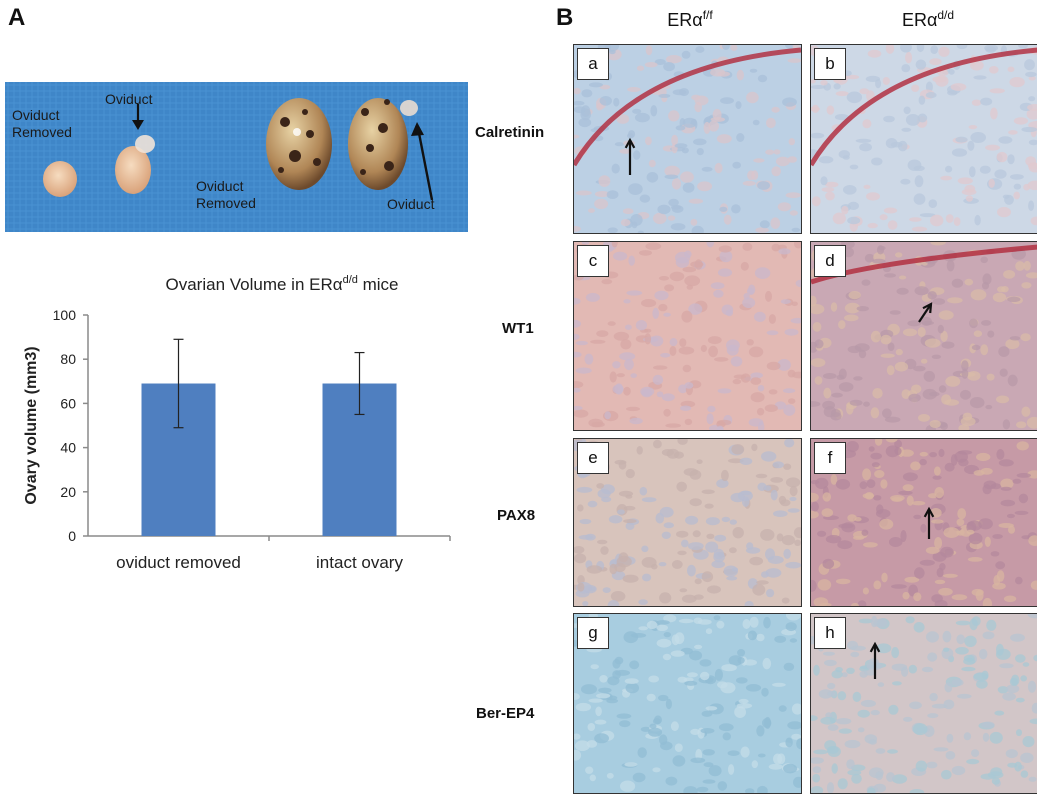 Image resolution: width=1037 pixels, height=800 pixels. What do you see at coordinates (516, 515) in the screenshot?
I see `row-label-pax8: PAX8` at bounding box center [516, 515].